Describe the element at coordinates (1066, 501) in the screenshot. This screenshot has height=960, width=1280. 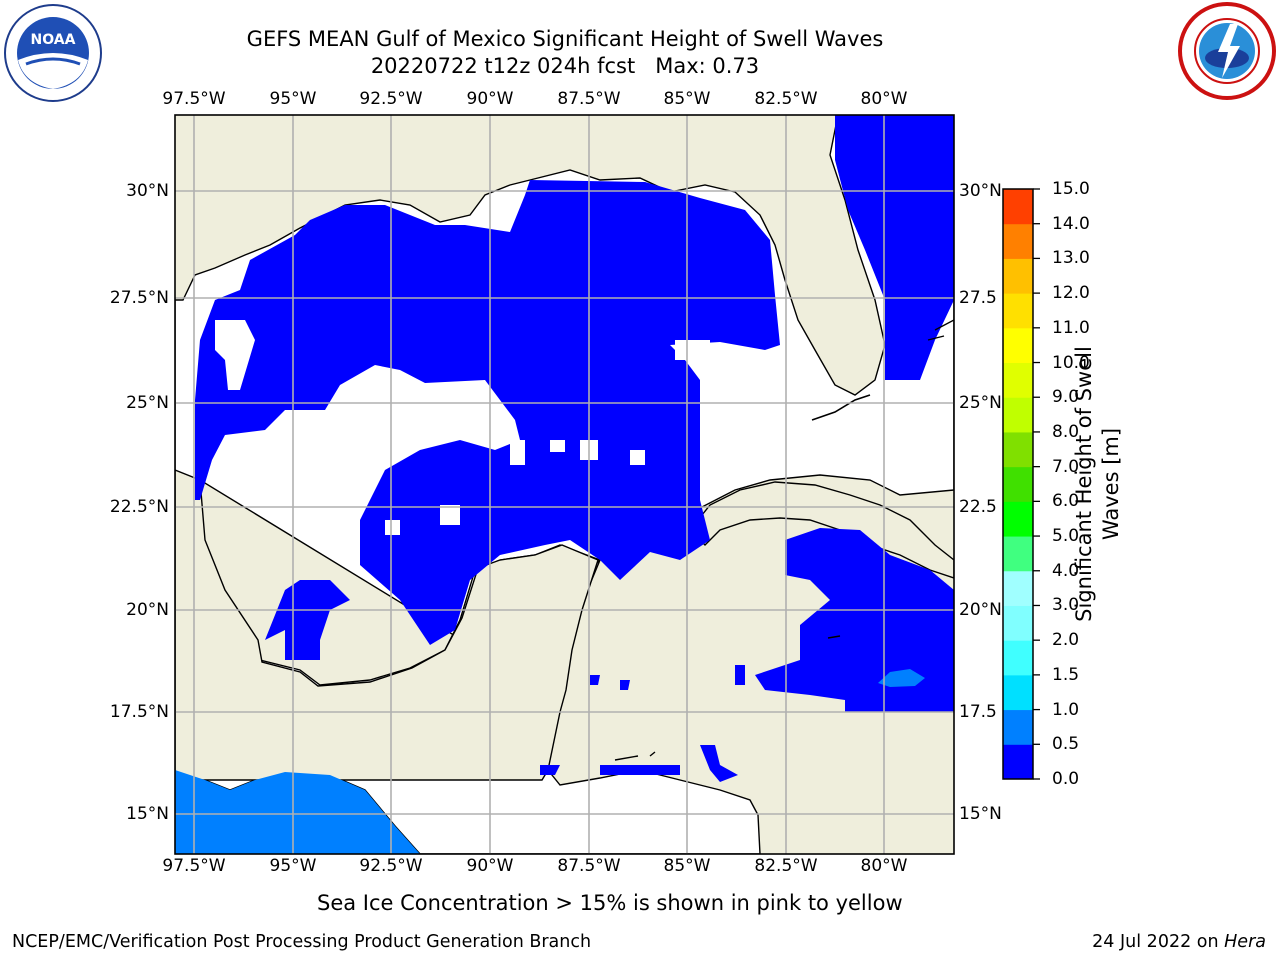
I see `colorbar-tick-label: 6.0` at that location.